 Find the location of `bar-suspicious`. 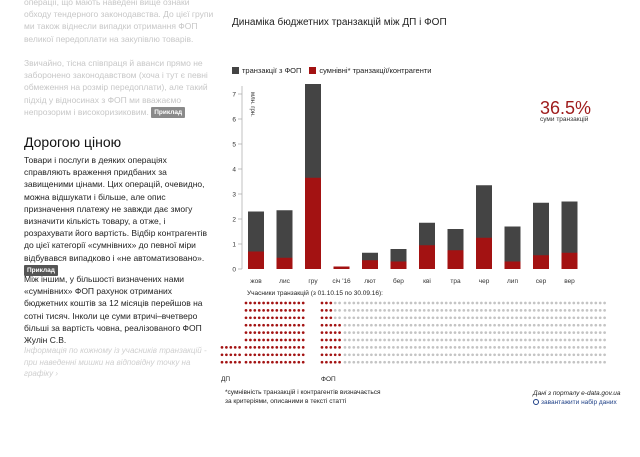

bar-suspicious is located at coordinates (370, 264).